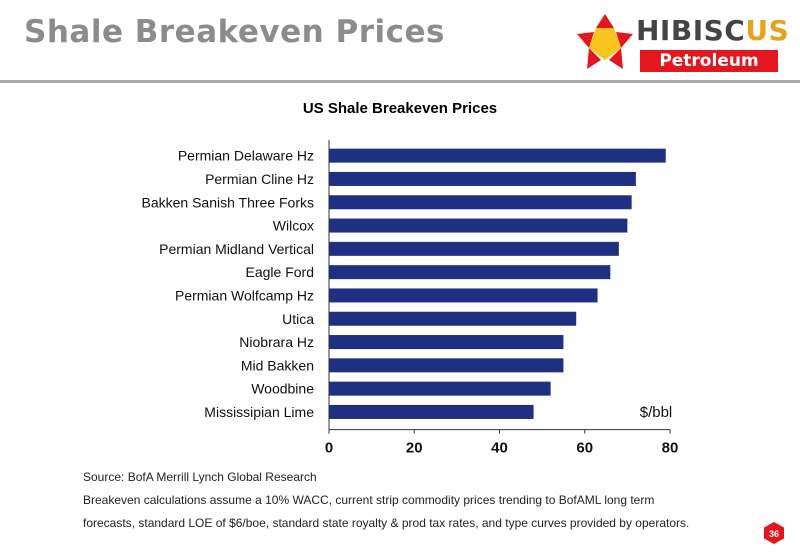 Image resolution: width=800 pixels, height=554 pixels. I want to click on page-number: 36, so click(774, 534).